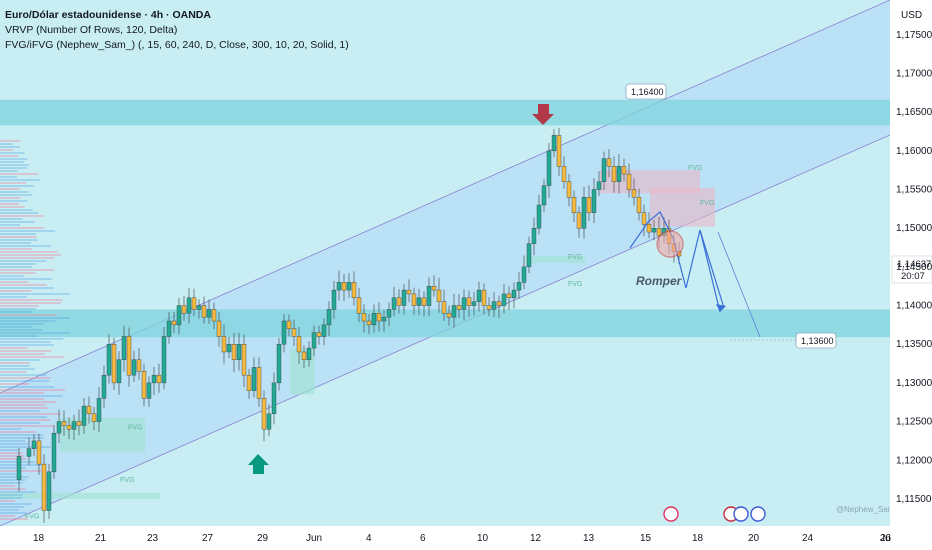 The image size is (932, 550). Describe the element at coordinates (886, 538) in the screenshot. I see `x-tick-label: 26` at that location.